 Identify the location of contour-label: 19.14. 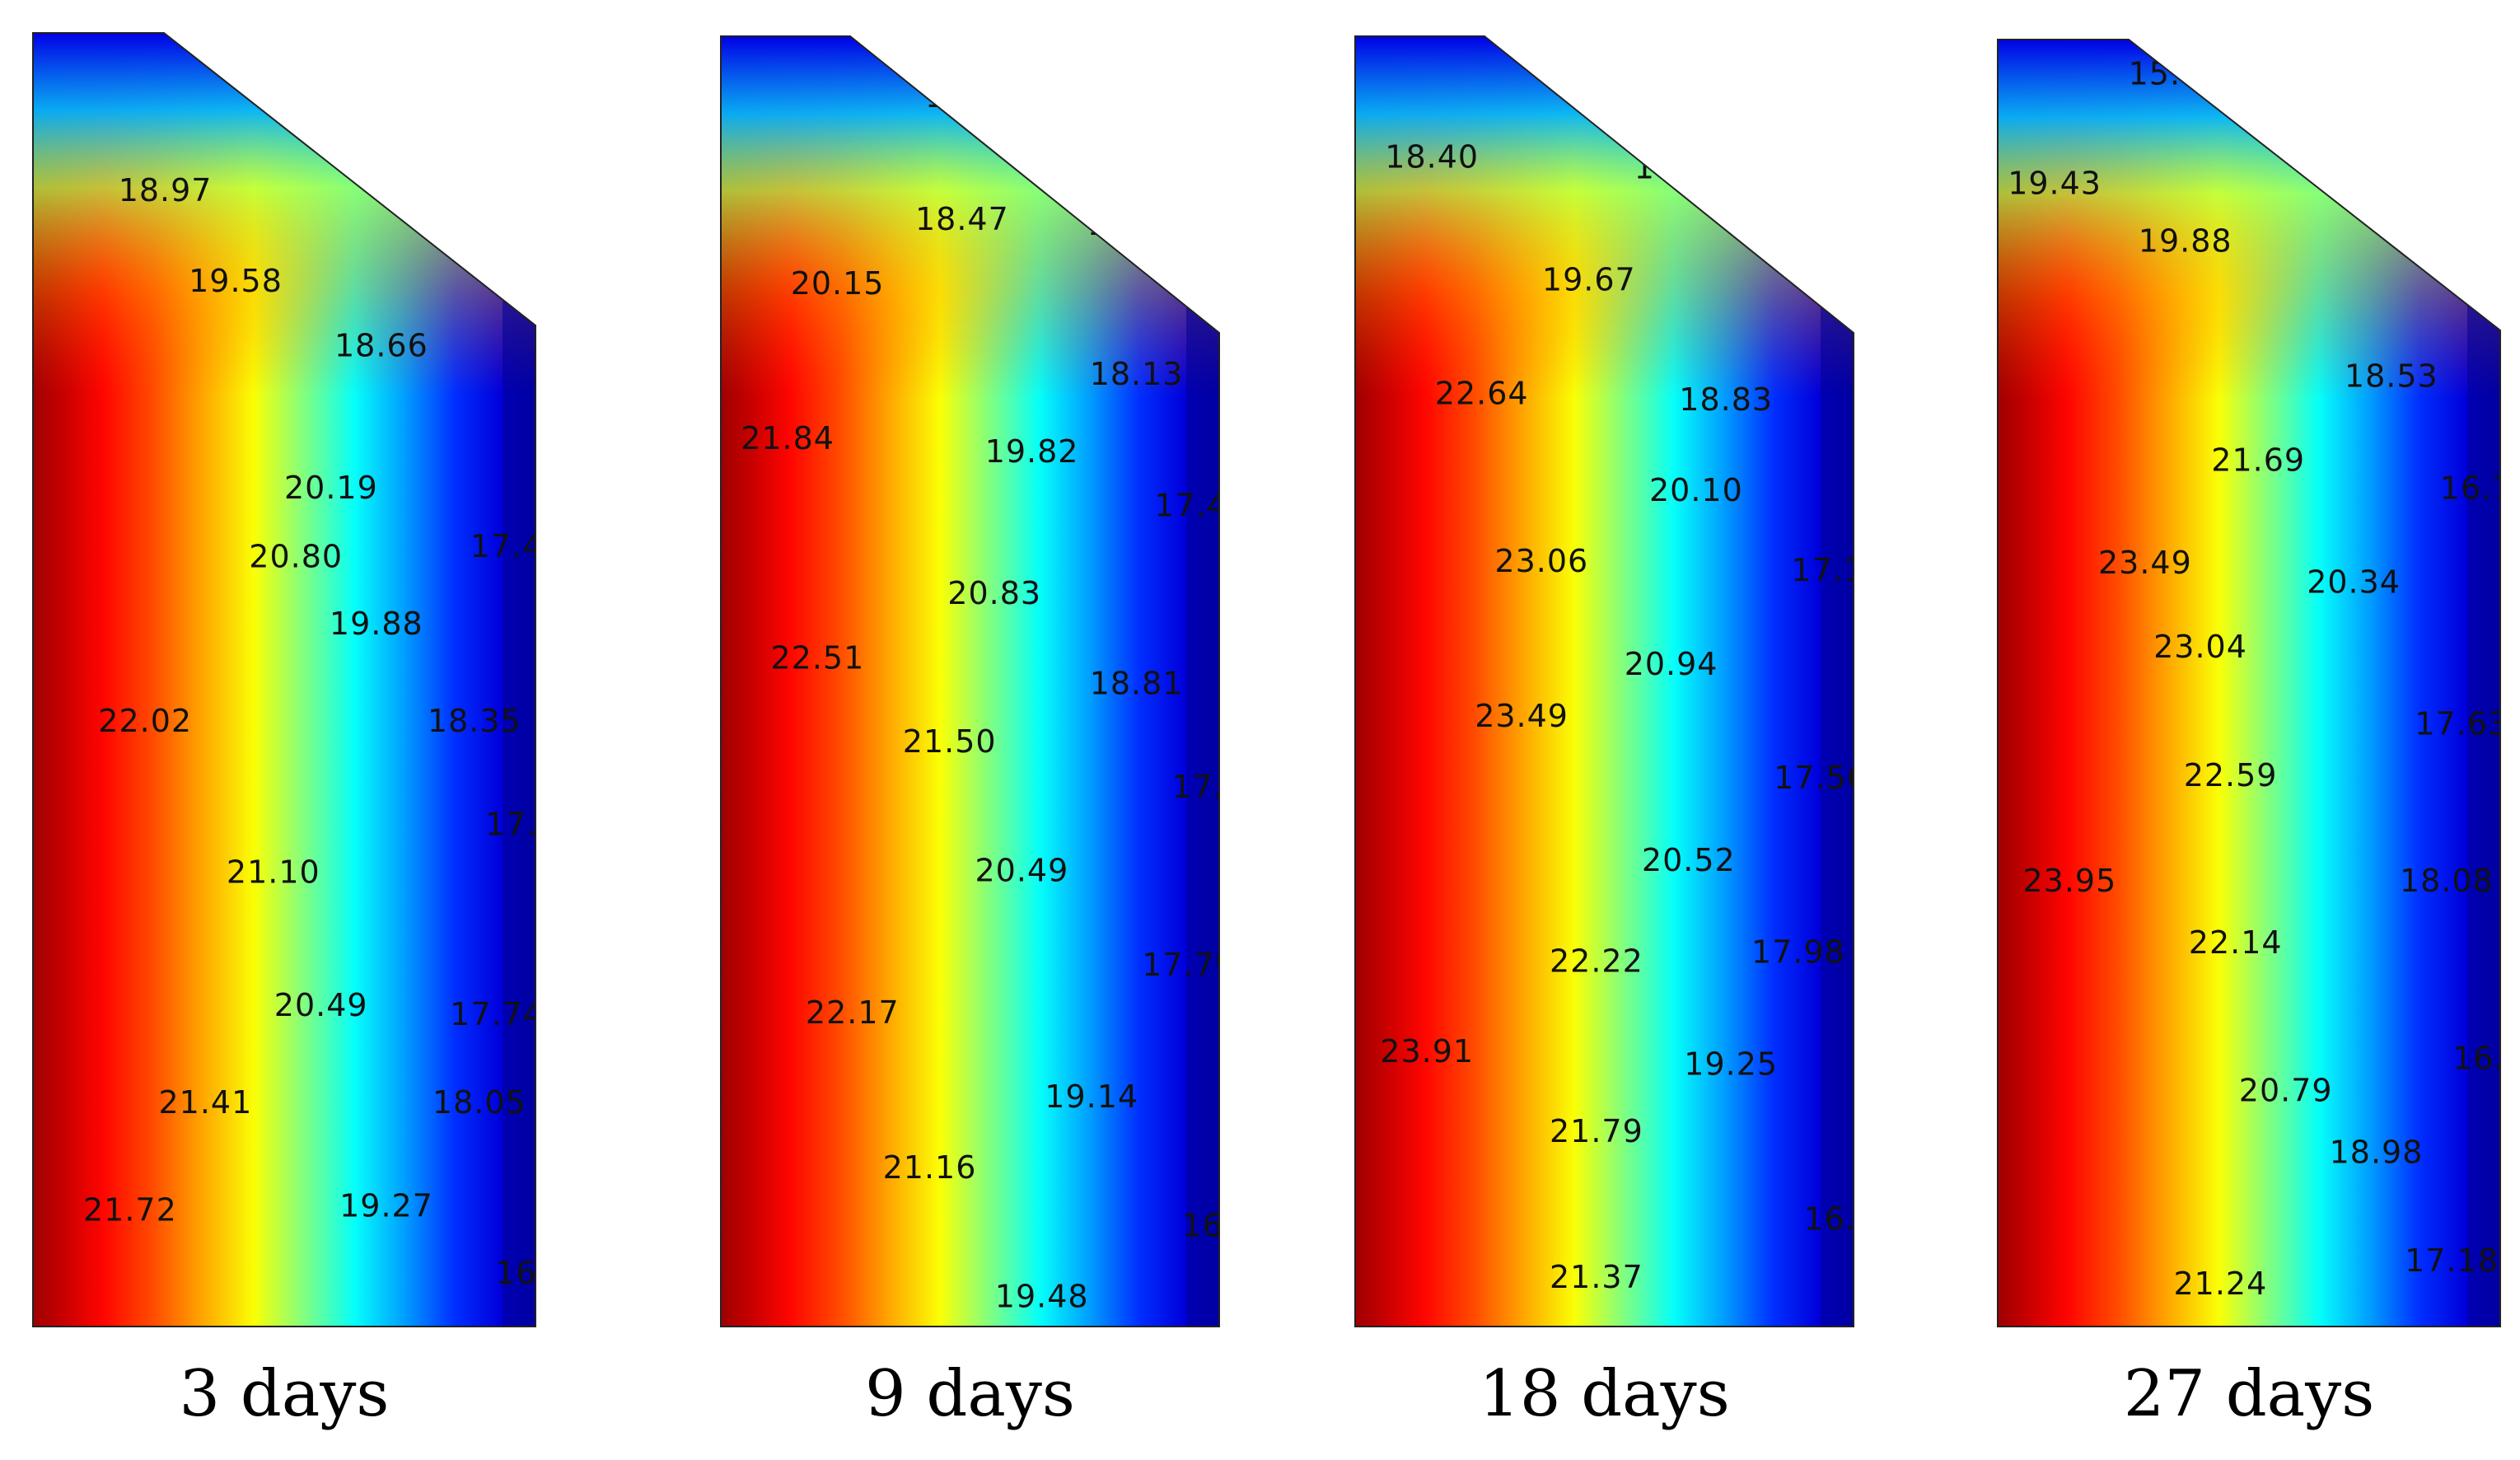
(1091, 1097).